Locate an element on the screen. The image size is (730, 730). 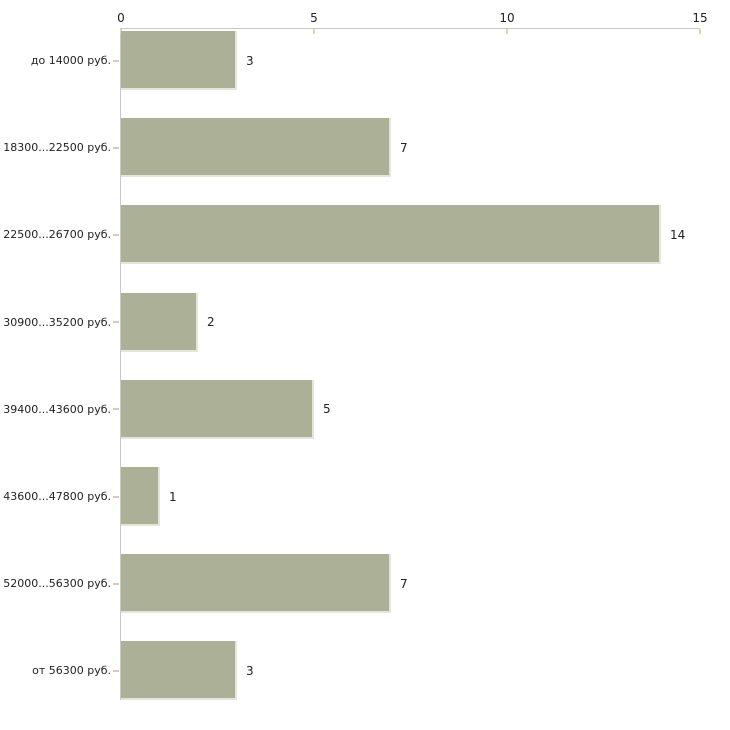
value-label: 1 is located at coordinates (173, 496).